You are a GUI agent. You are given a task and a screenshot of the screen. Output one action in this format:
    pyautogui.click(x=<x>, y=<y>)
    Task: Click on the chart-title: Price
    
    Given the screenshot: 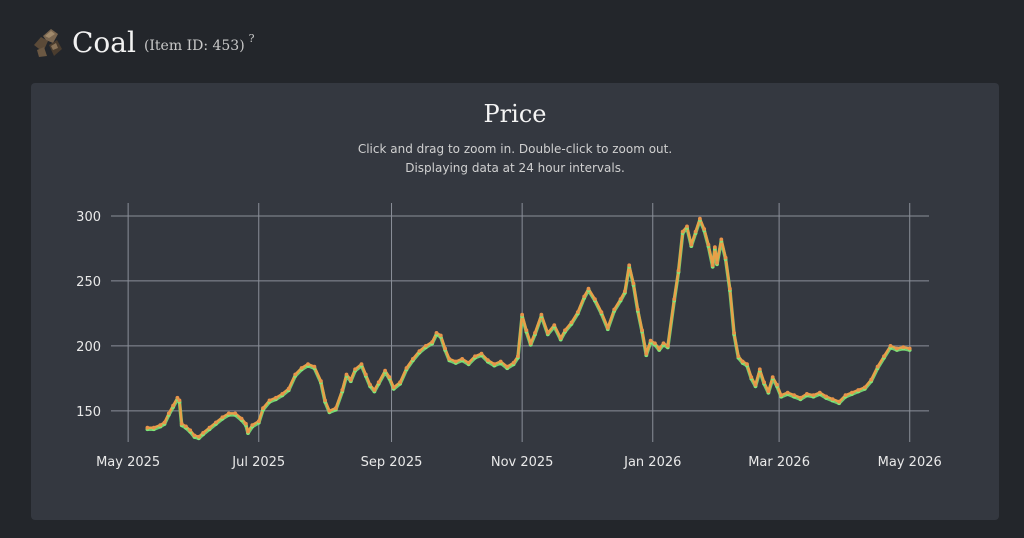 What is the action you would take?
    pyautogui.click(x=515, y=114)
    